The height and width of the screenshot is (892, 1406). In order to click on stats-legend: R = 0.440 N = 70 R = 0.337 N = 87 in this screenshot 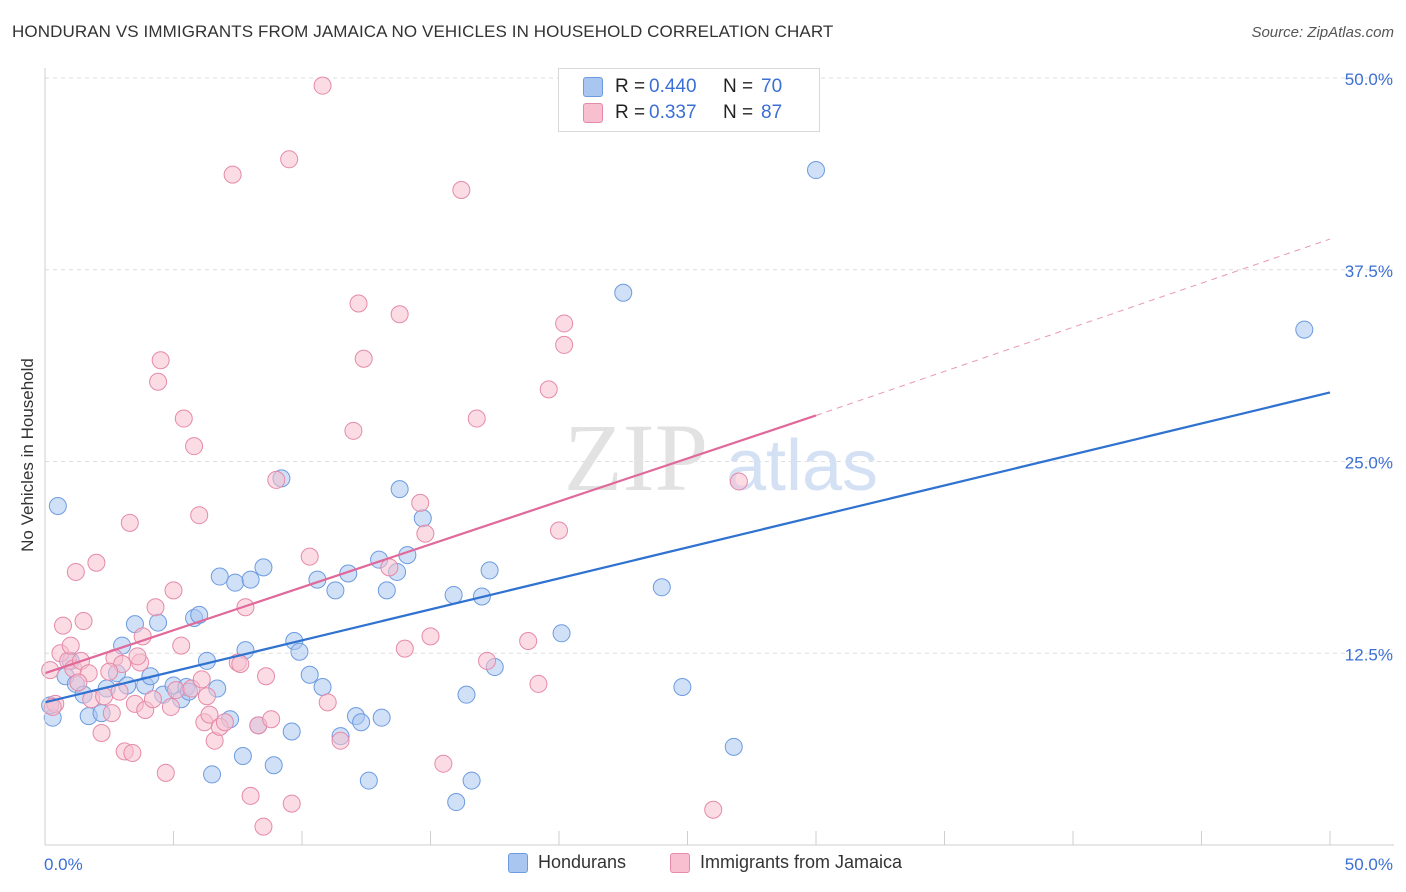, I will do `click(689, 100)`.